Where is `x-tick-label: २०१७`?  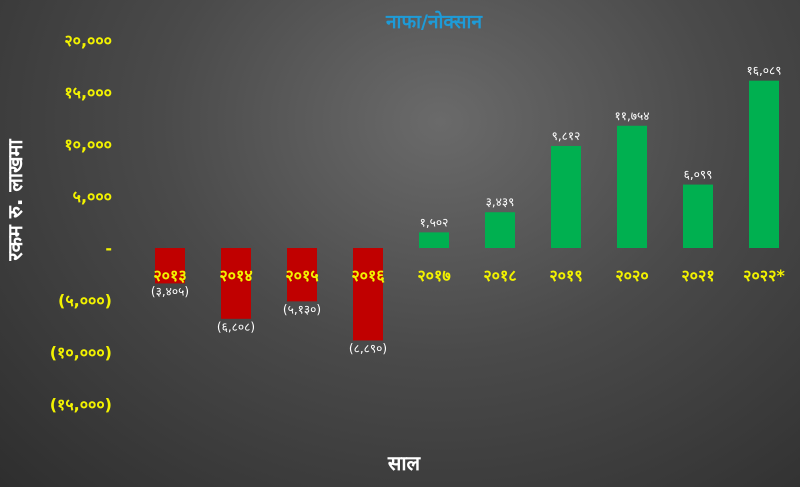 x-tick-label: २०१७ is located at coordinates (433, 275).